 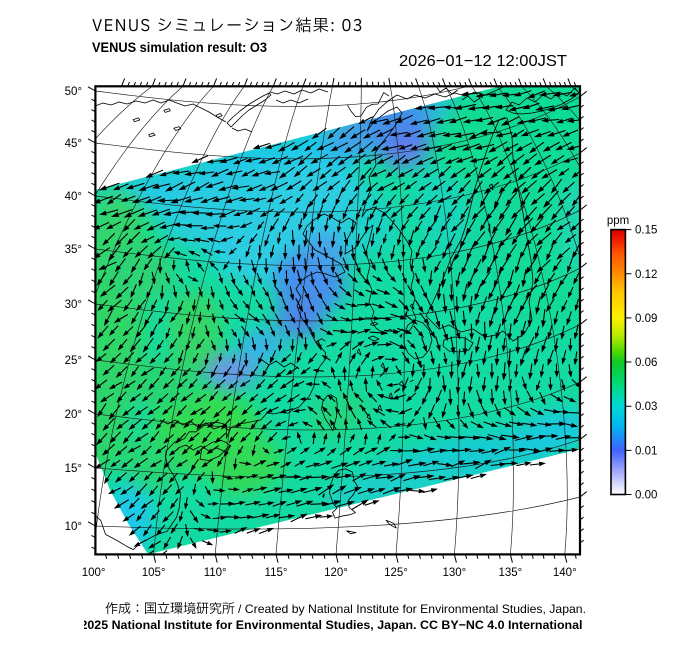 What do you see at coordinates (73, 469) in the screenshot?
I see `svg-text: 15°` at bounding box center [73, 469].